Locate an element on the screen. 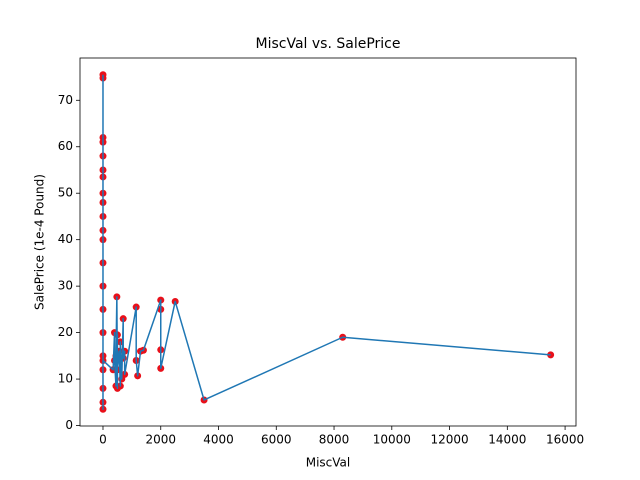 The width and height of the screenshot is (640, 480). y-tick-label: 70 is located at coordinates (65, 100).